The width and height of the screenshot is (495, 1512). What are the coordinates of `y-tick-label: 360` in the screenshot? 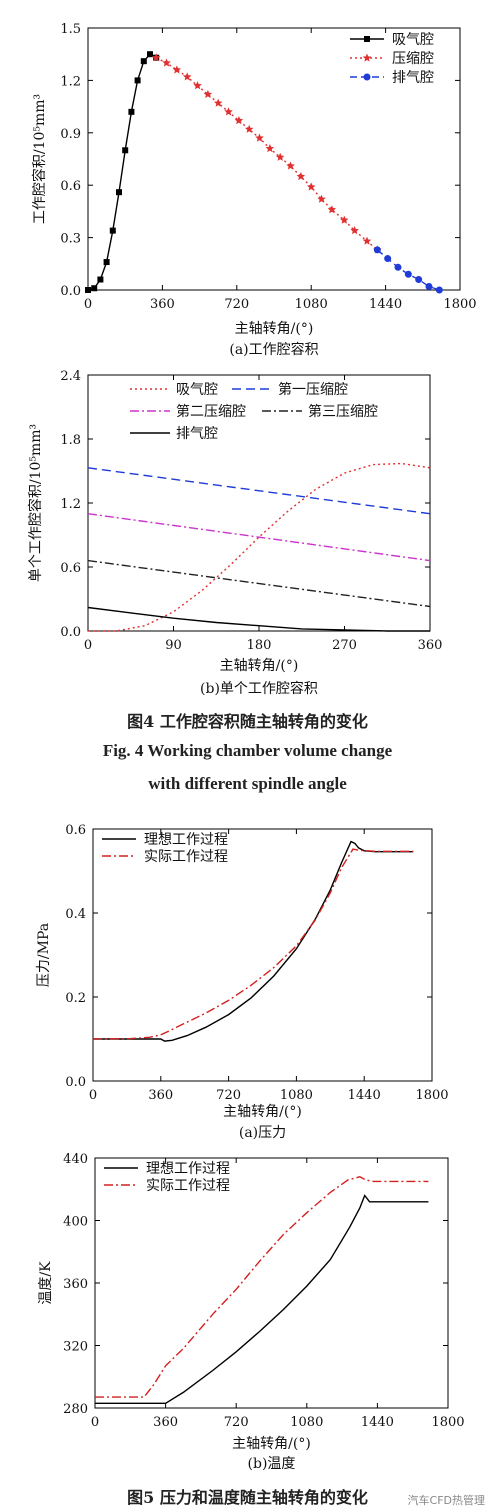 It's located at (75, 1284).